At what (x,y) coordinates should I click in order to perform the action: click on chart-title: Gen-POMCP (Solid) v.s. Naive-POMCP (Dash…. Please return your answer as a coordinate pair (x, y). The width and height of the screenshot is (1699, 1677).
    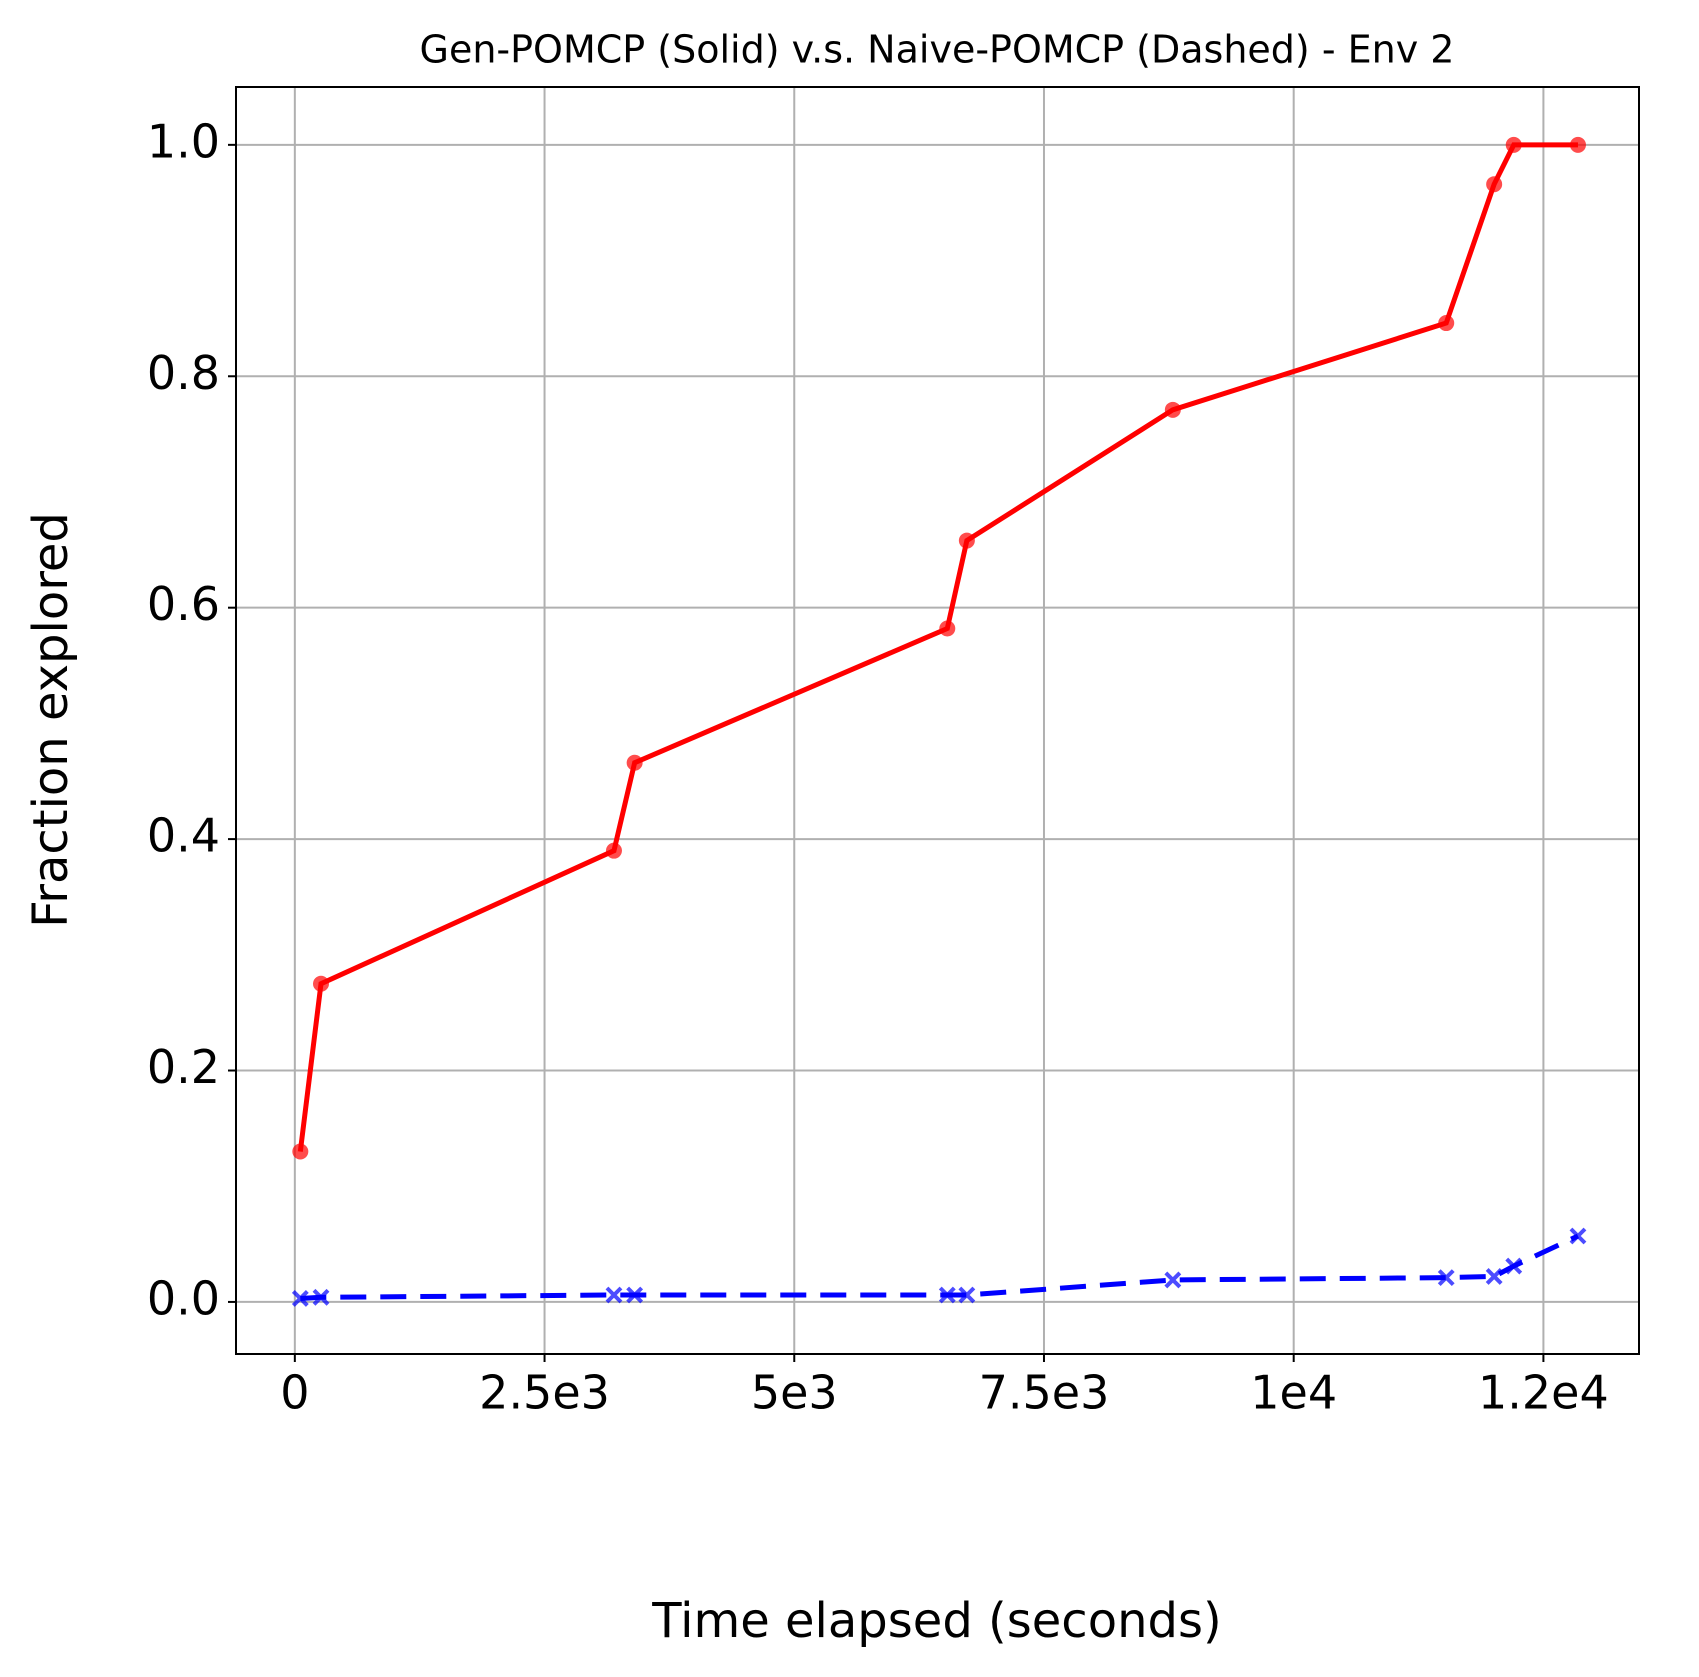
    Looking at the image, I should click on (937, 50).